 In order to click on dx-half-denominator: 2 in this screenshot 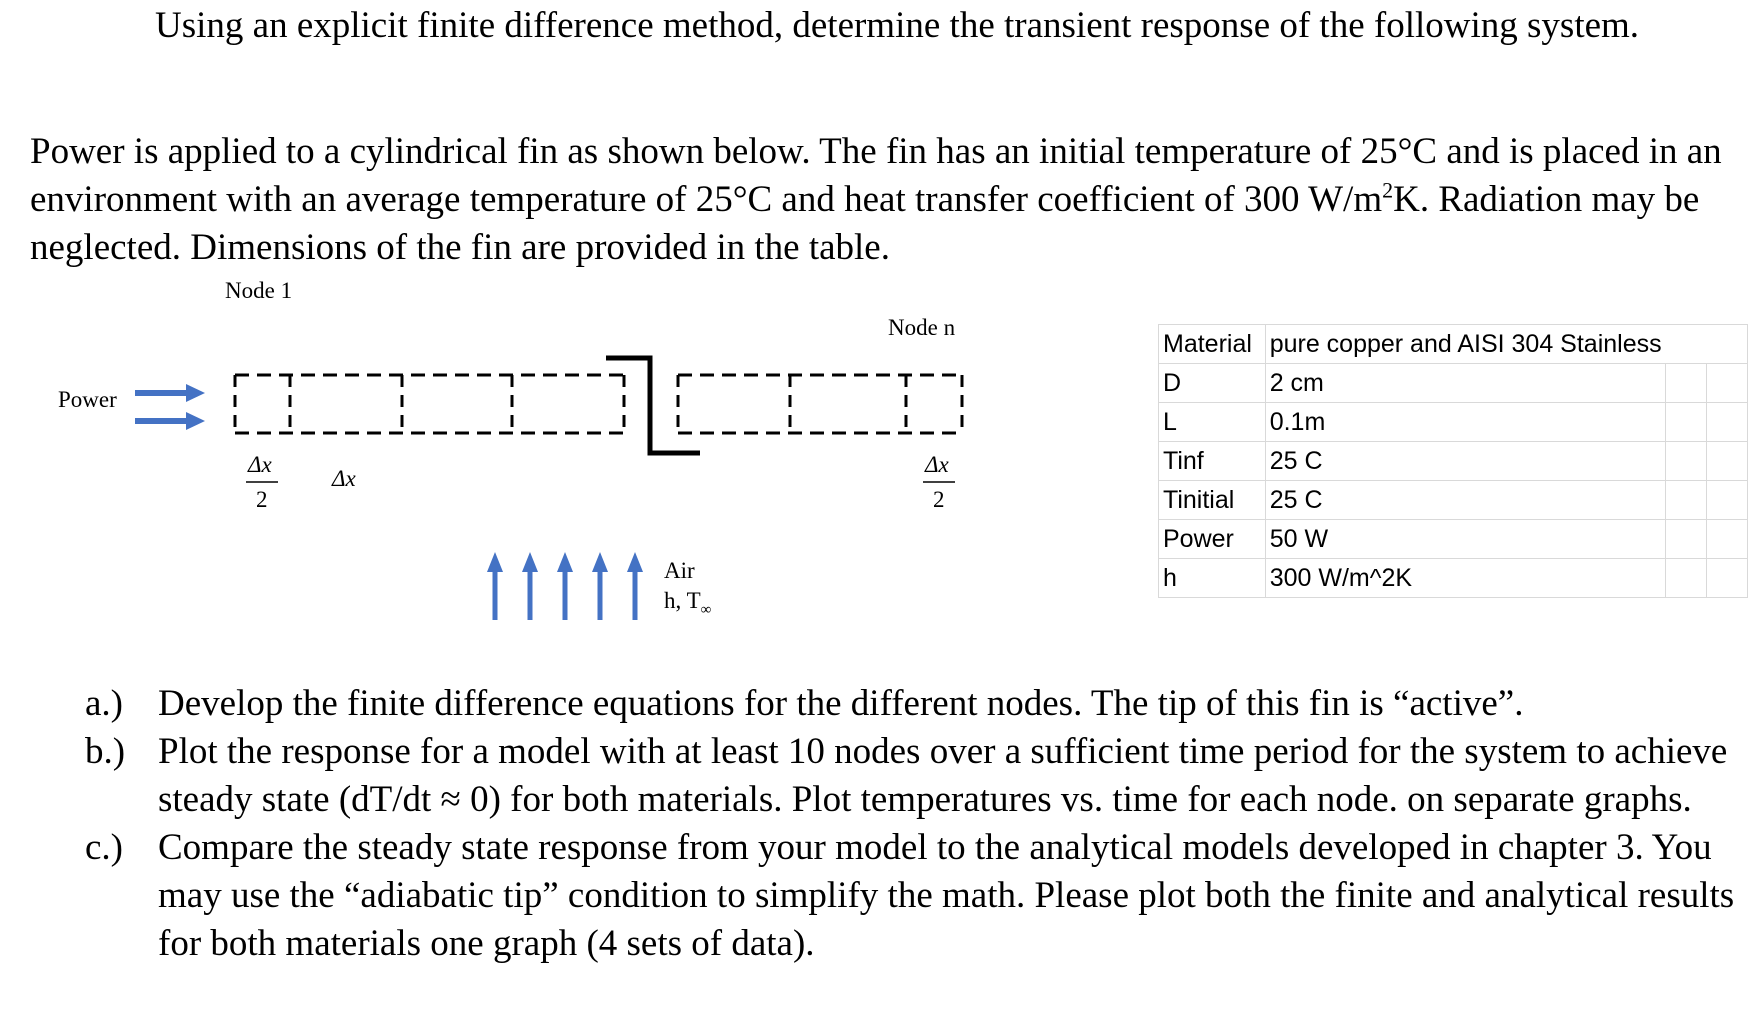, I will do `click(262, 499)`.